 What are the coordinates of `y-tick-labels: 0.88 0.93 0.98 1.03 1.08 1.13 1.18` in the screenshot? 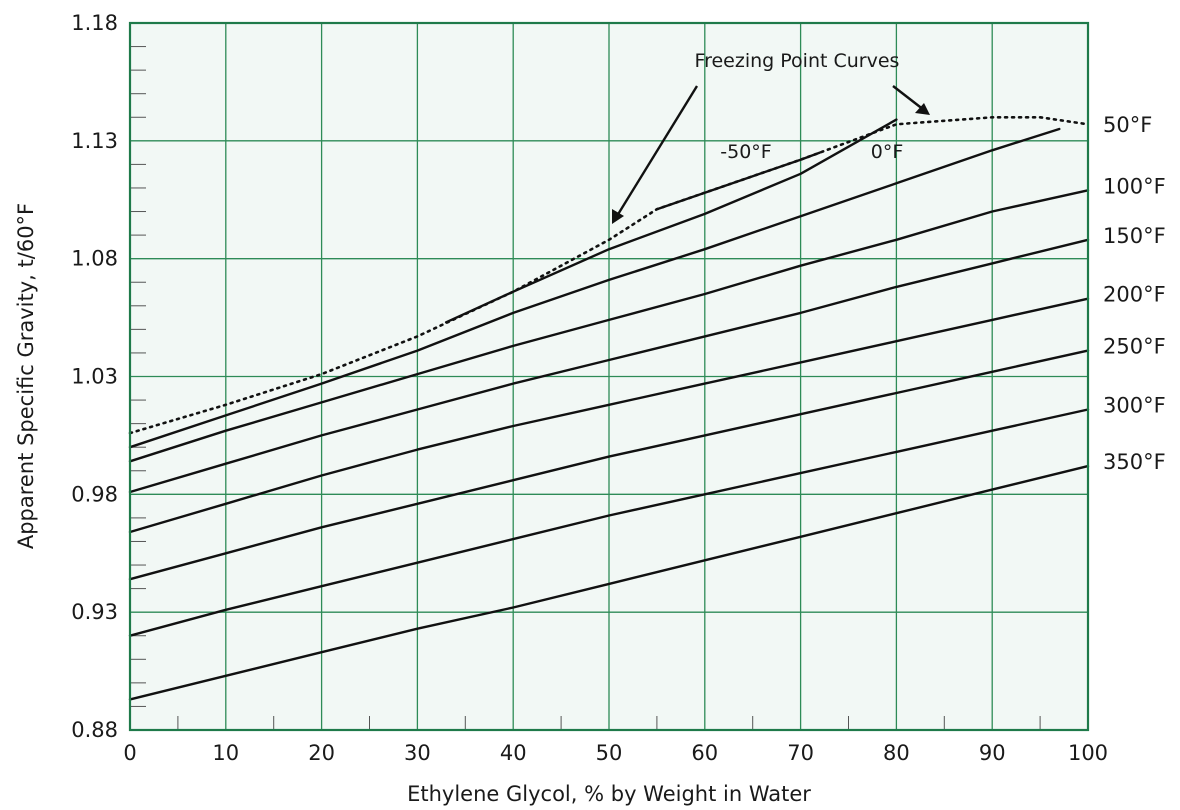 It's located at (94, 376).